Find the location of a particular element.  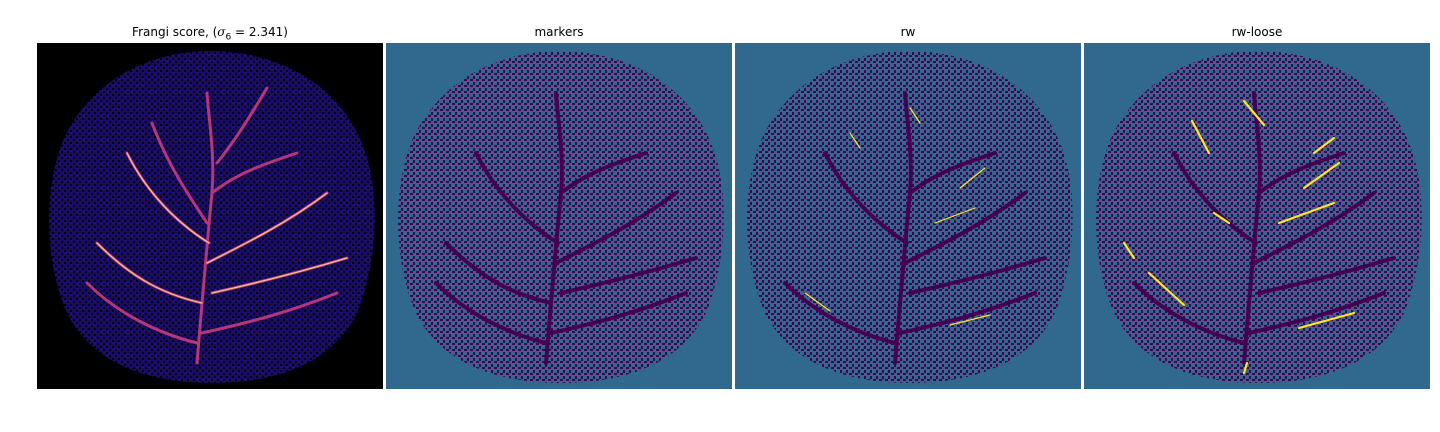

frangi-title-prefix: Frangi score, ( is located at coordinates (175, 32).